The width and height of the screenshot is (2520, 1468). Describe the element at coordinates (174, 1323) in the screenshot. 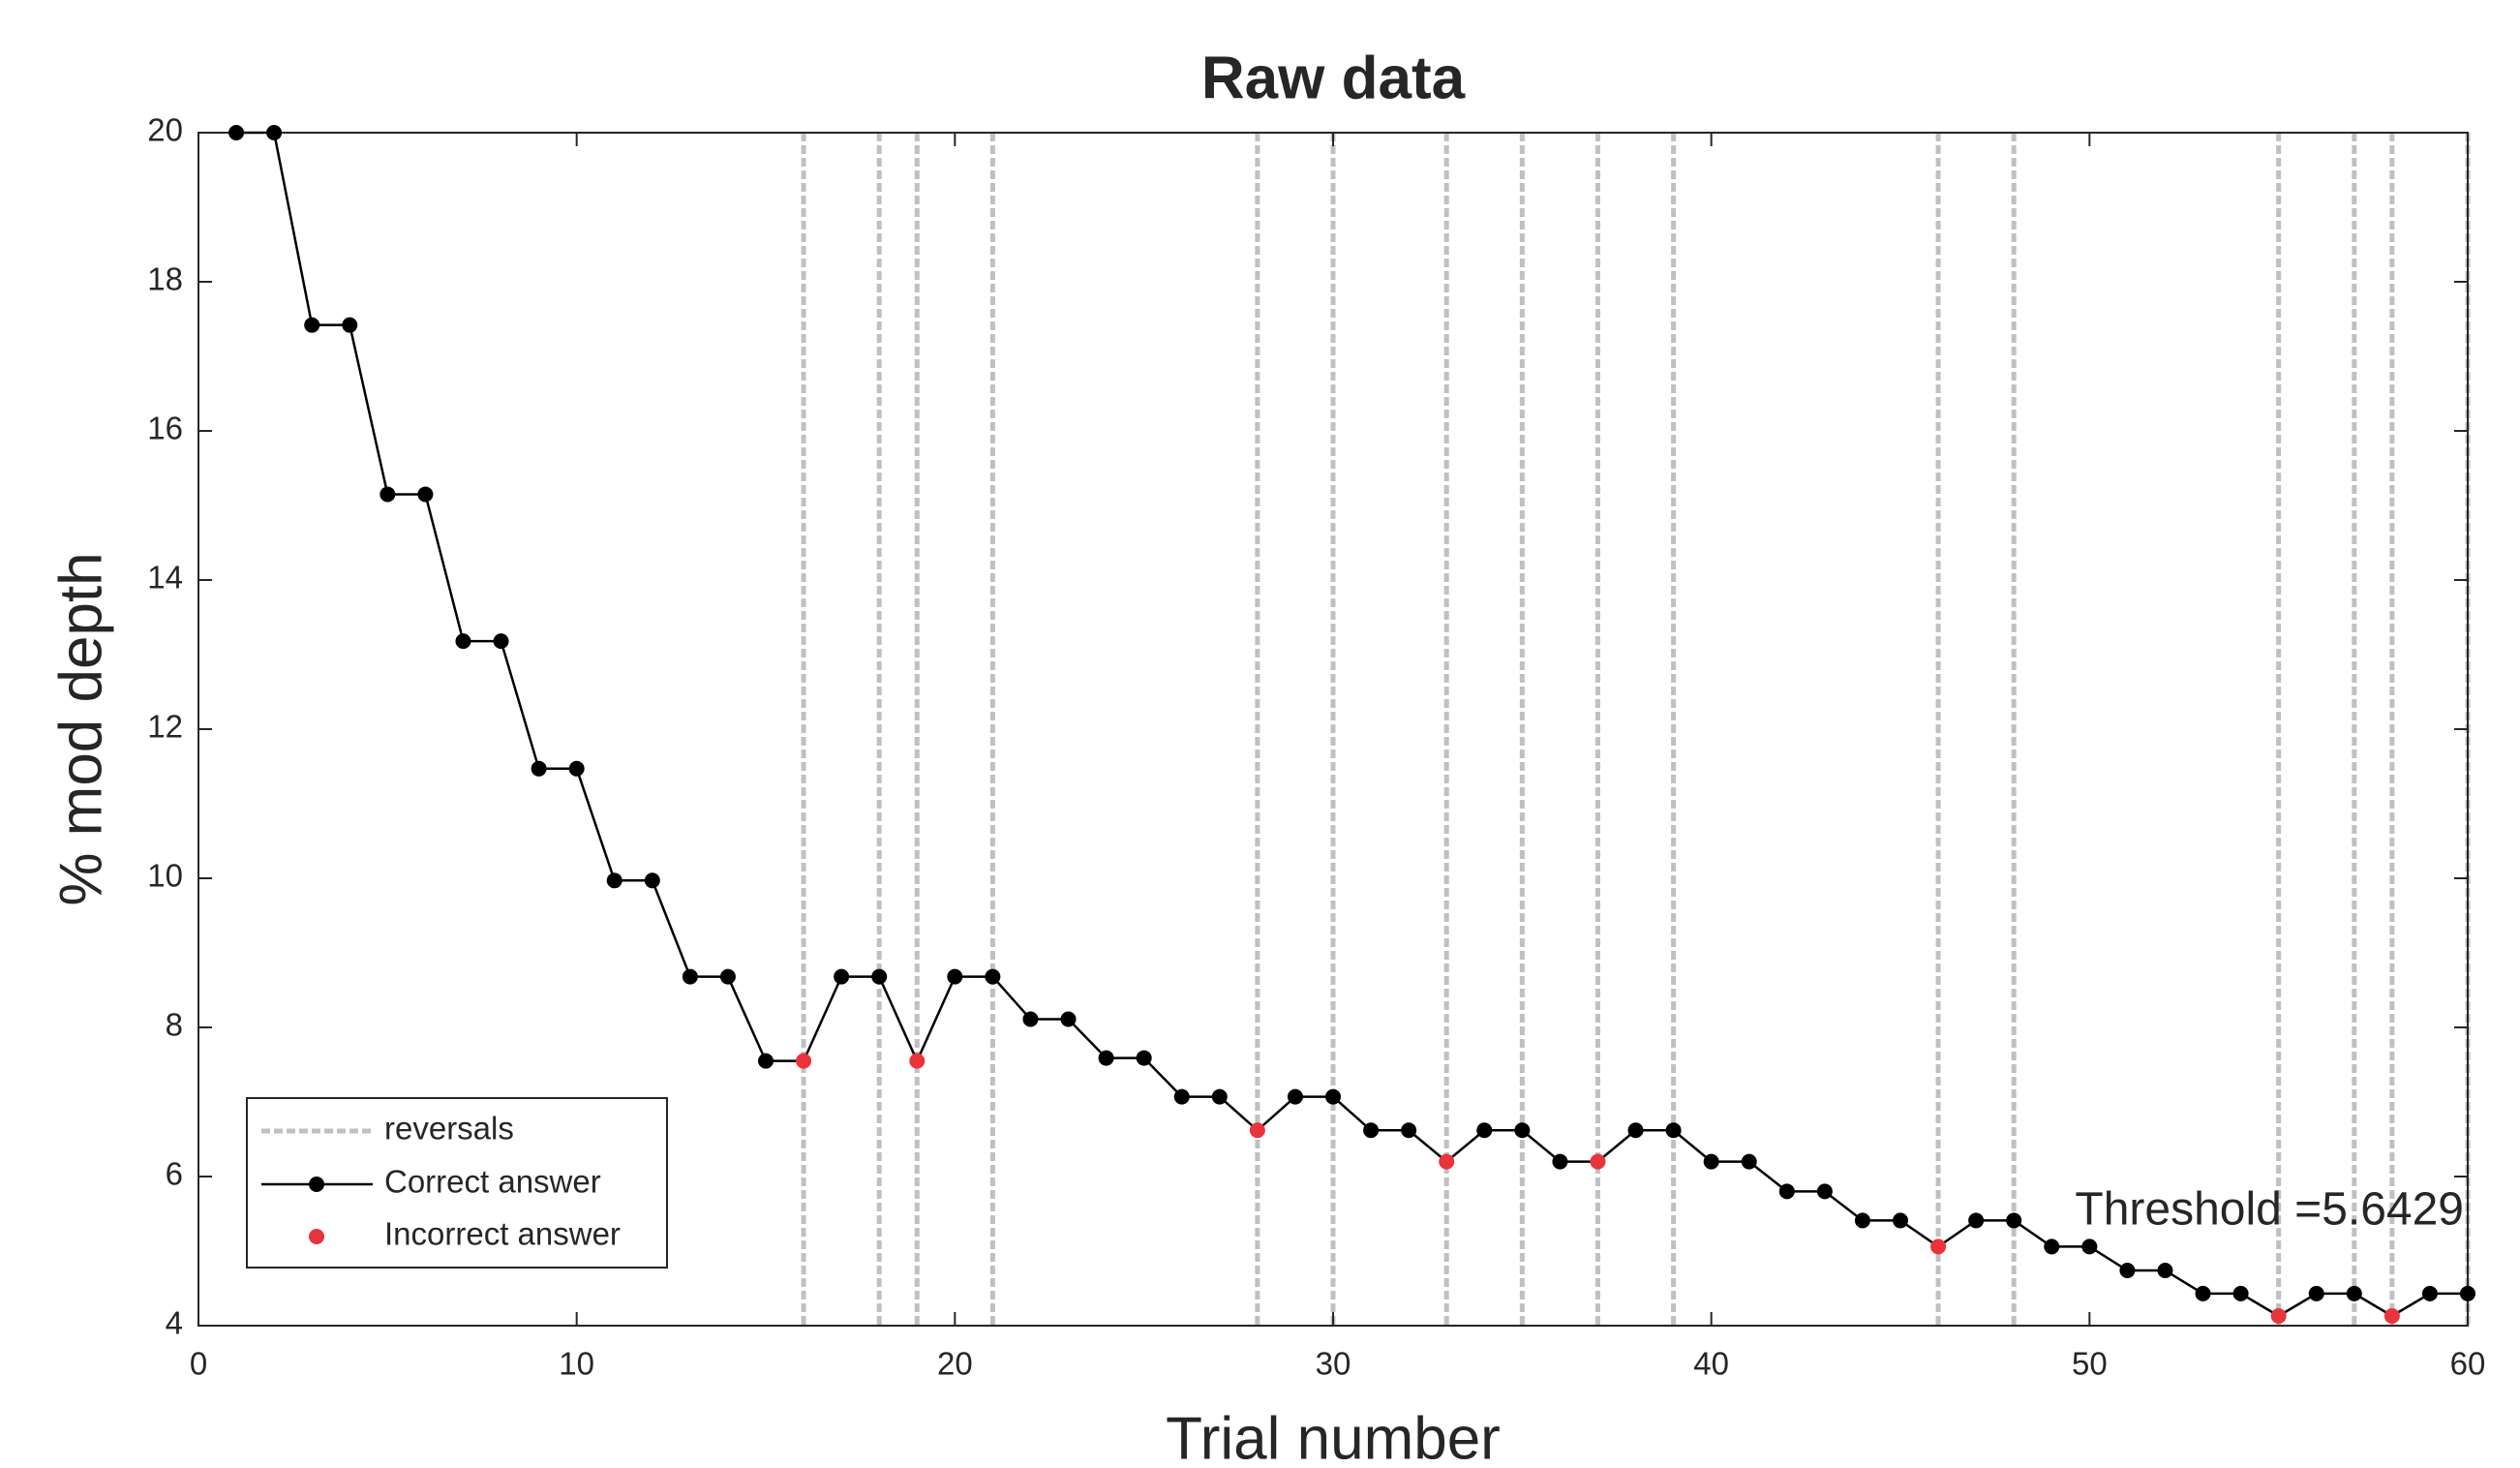

I see `y-tick-label: 4` at that location.